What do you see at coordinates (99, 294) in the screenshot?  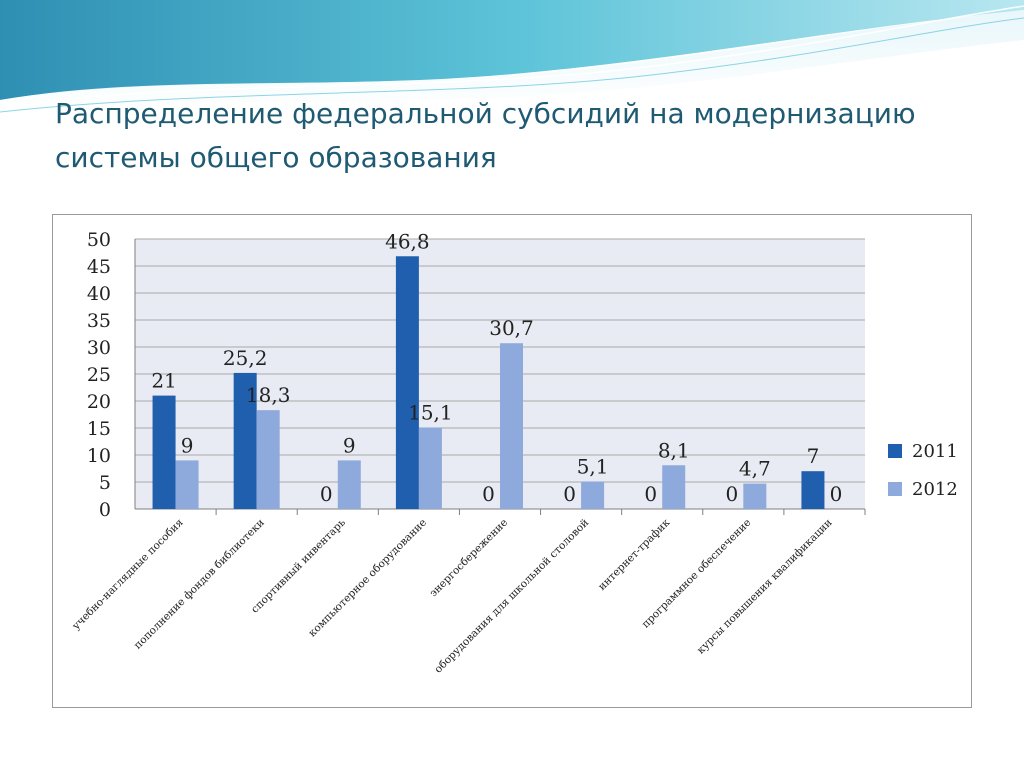 I see `y-tick-label: 40` at bounding box center [99, 294].